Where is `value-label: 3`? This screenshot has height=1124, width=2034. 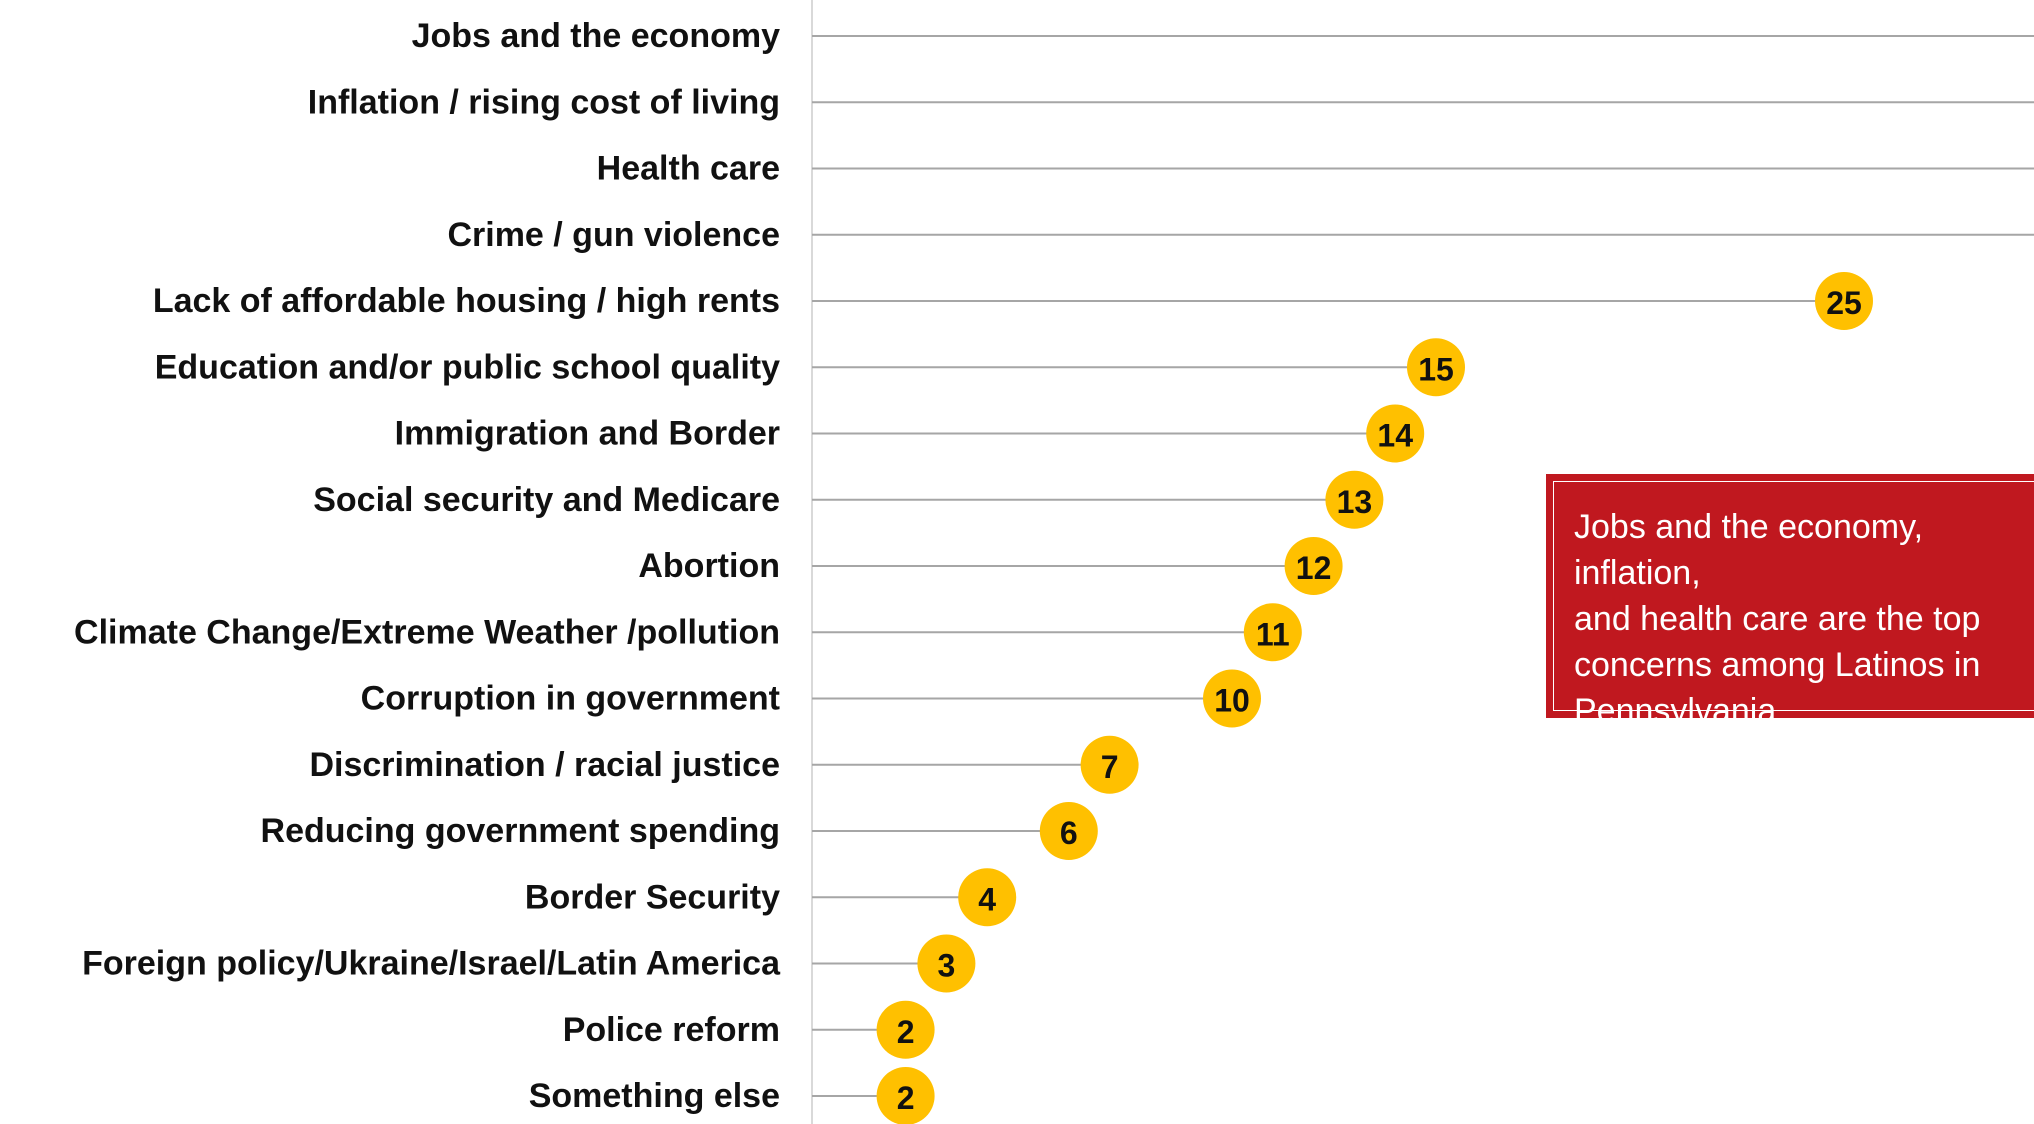
value-label: 3 is located at coordinates (947, 966).